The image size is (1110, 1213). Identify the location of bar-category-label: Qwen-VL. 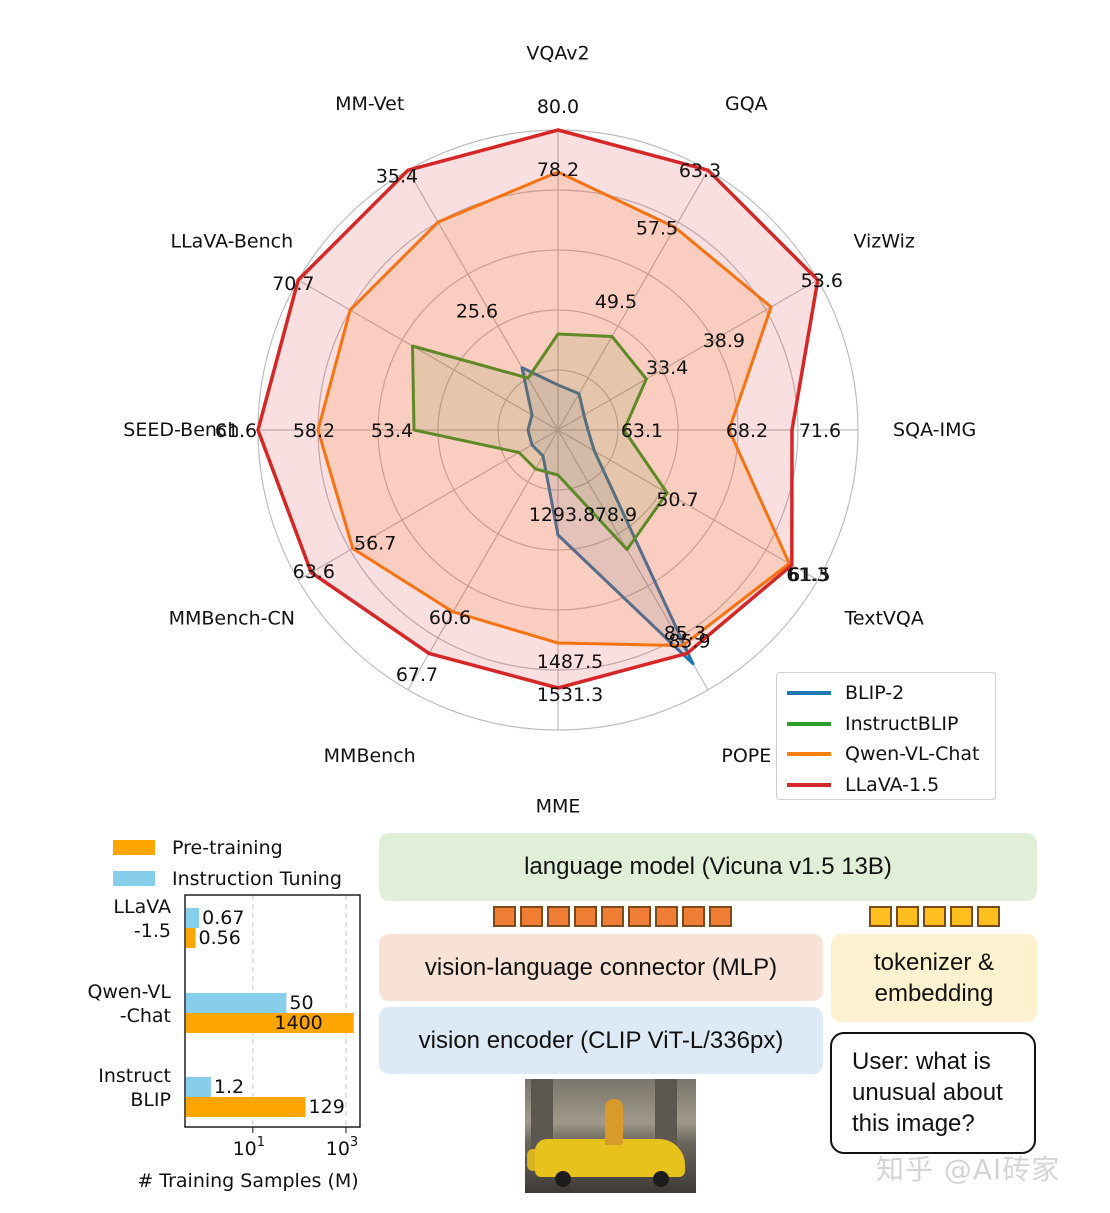
(129, 992).